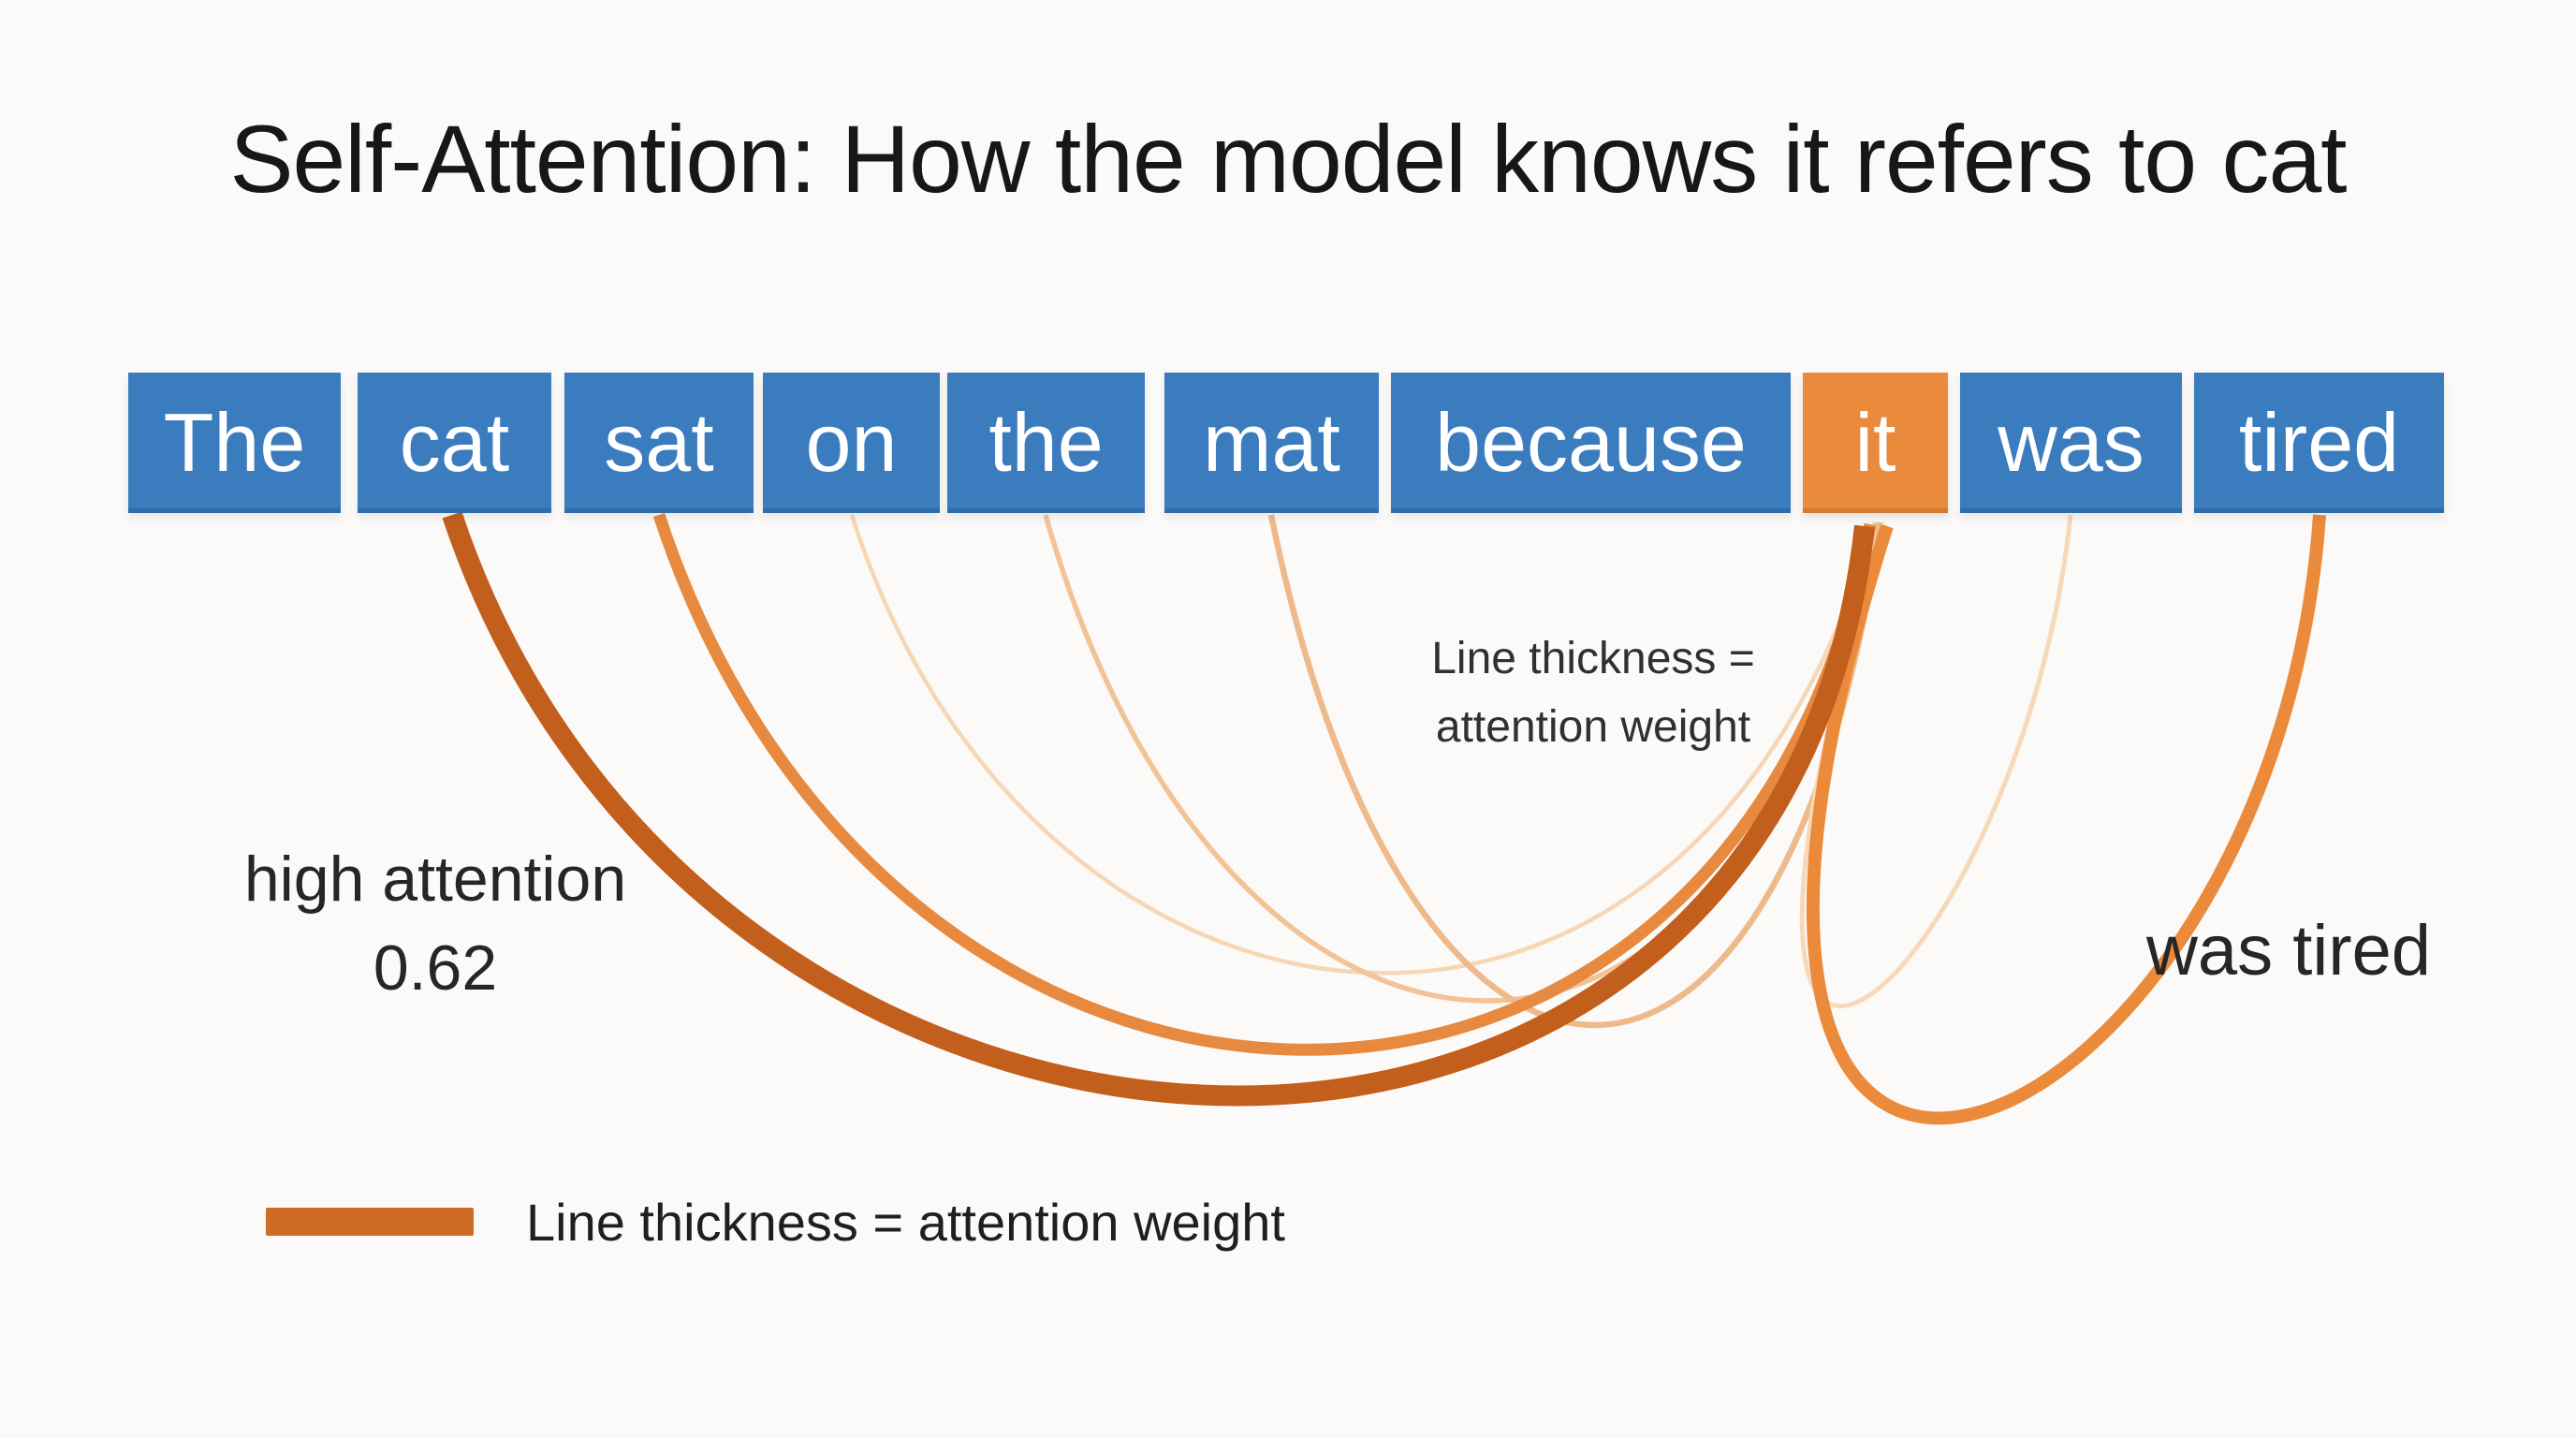 Image resolution: width=2576 pixels, height=1438 pixels. I want to click on legend-label: Line thickness = attention weight, so click(905, 1222).